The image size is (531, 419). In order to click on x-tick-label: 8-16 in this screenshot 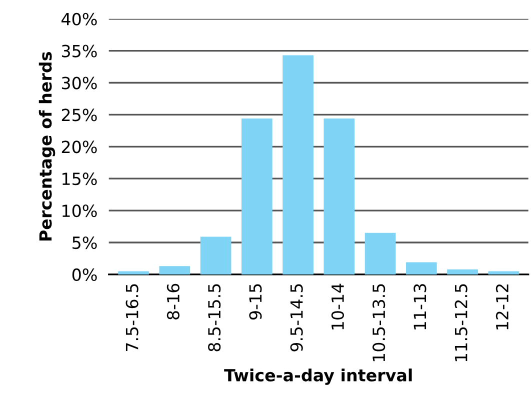, I will do `click(173, 302)`.